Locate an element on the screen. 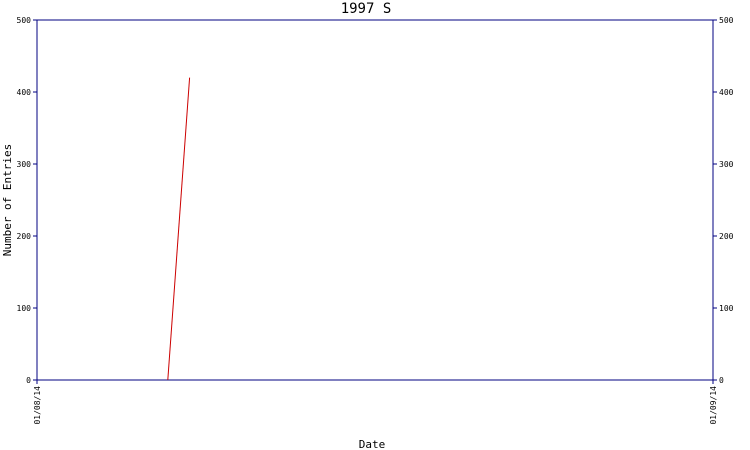 This screenshot has height=450, width=750. y-tick-label-left: 500 is located at coordinates (24, 20).